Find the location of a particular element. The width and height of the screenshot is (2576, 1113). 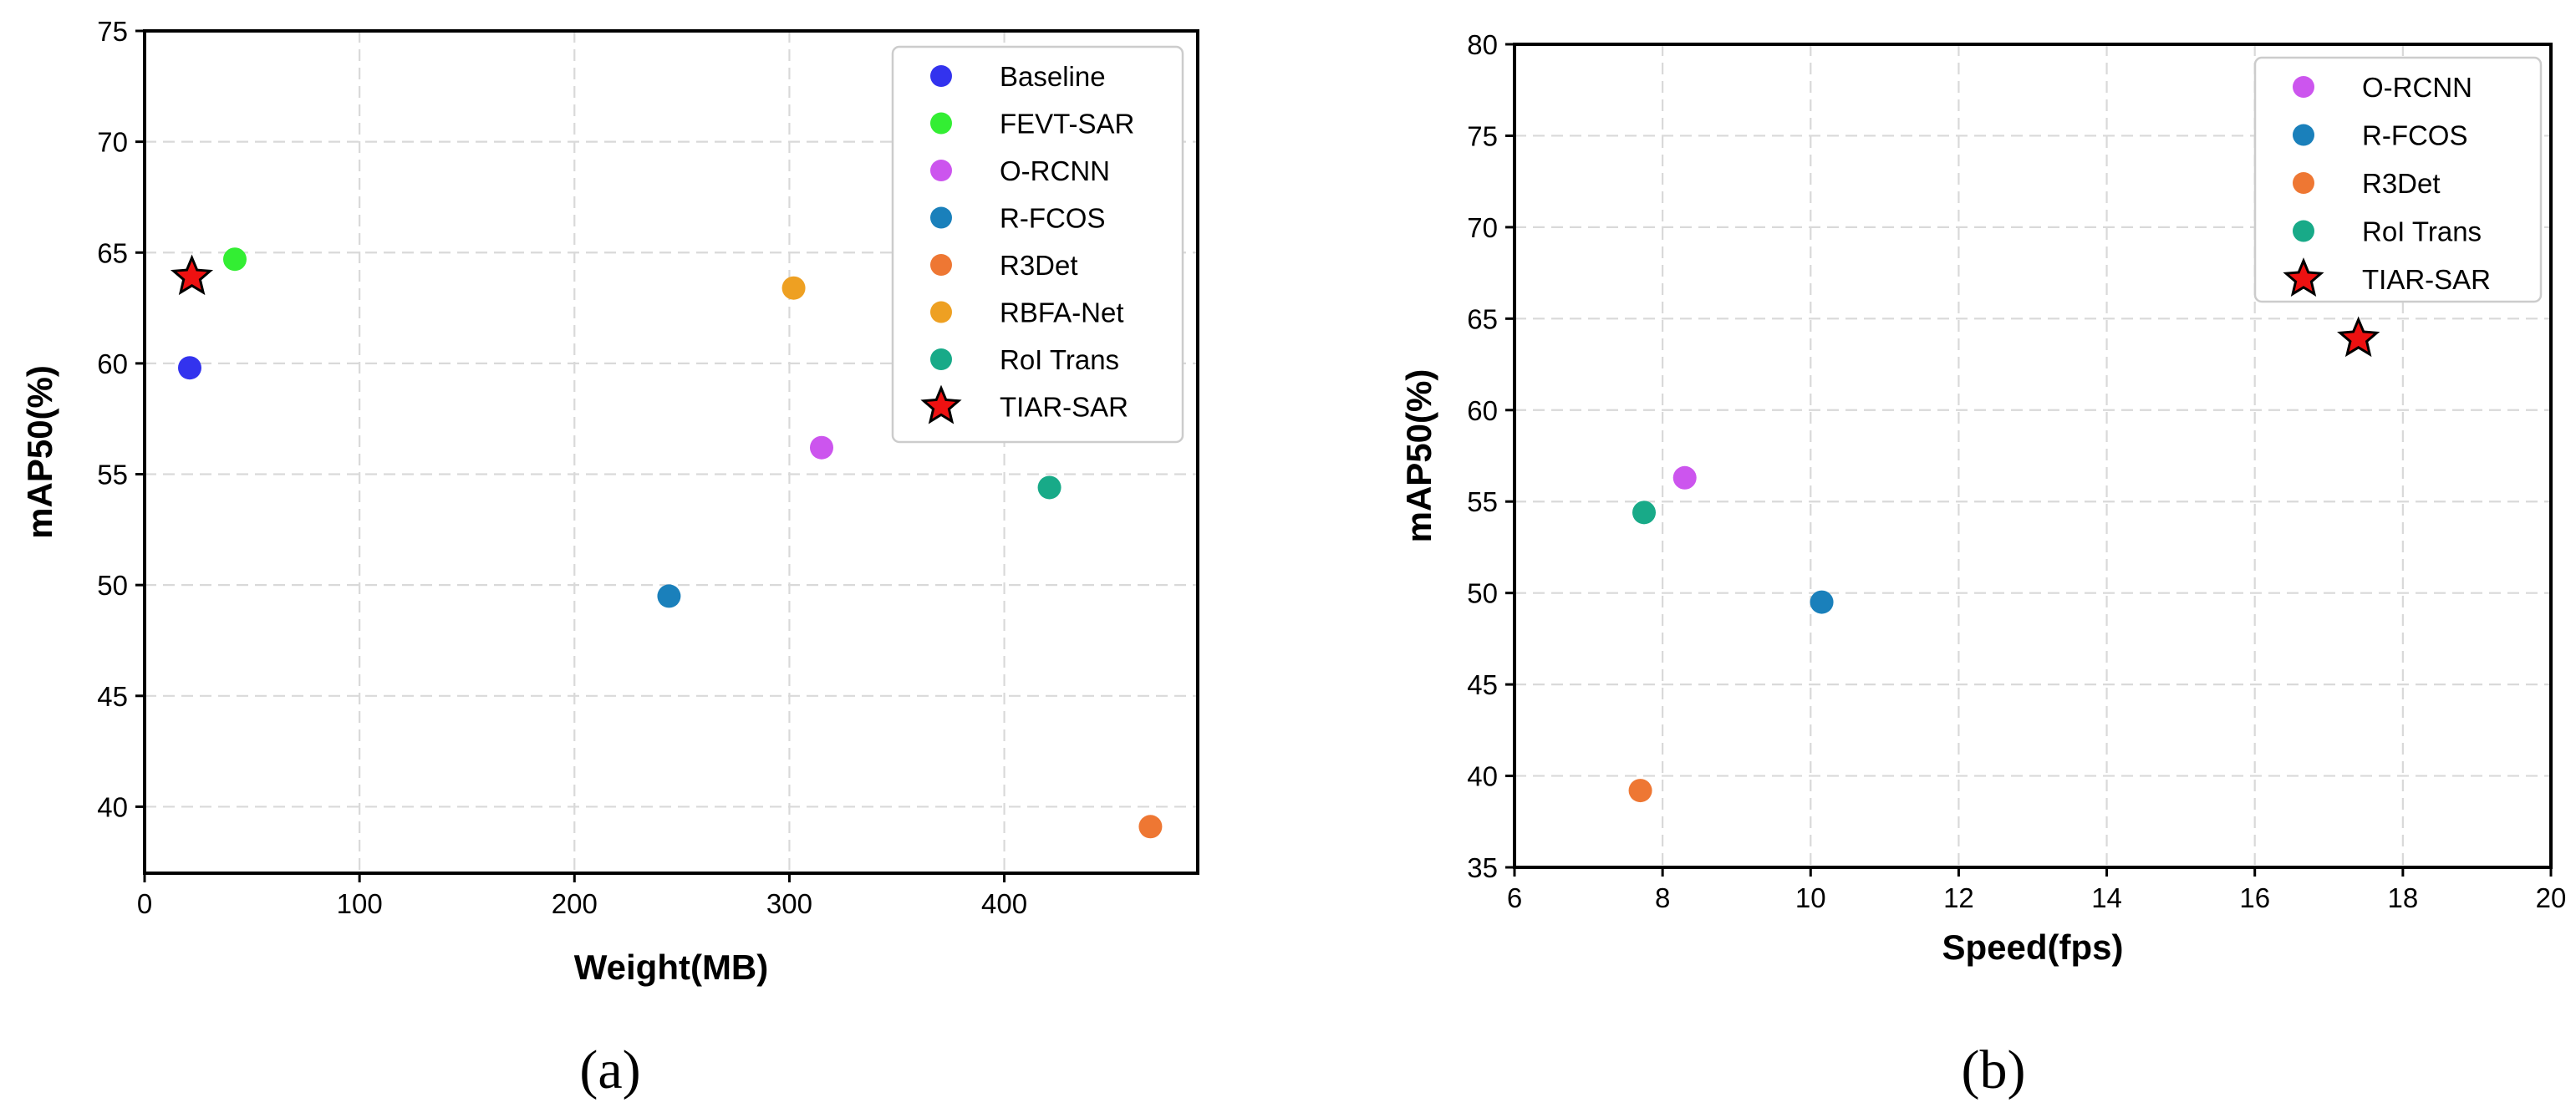

x-tick-label: 10 is located at coordinates (1810, 898).